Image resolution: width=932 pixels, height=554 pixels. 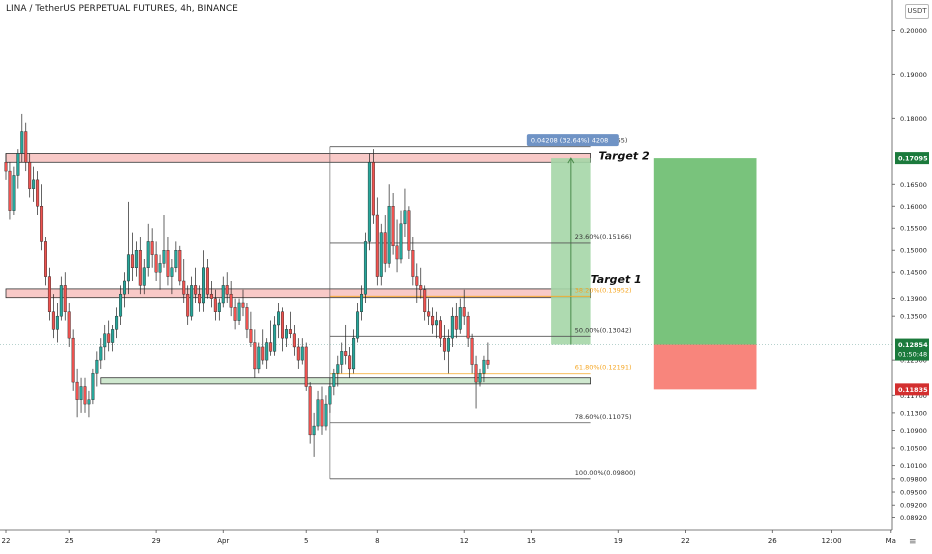 I want to click on measure-arrow, so click(x=571, y=160).